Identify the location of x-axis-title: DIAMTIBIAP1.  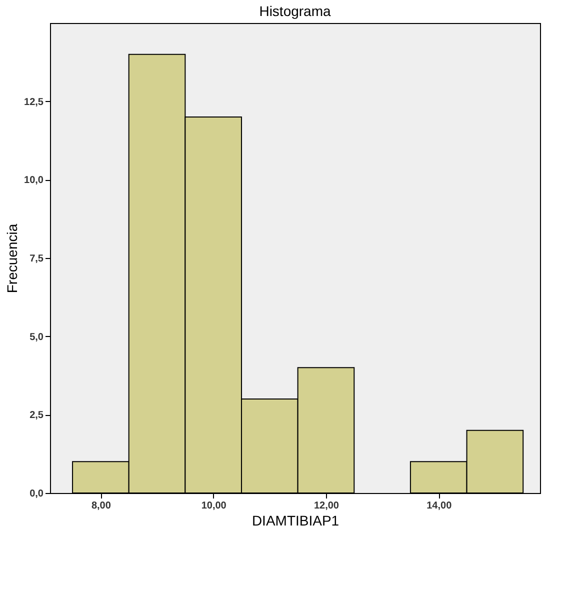
(296, 520).